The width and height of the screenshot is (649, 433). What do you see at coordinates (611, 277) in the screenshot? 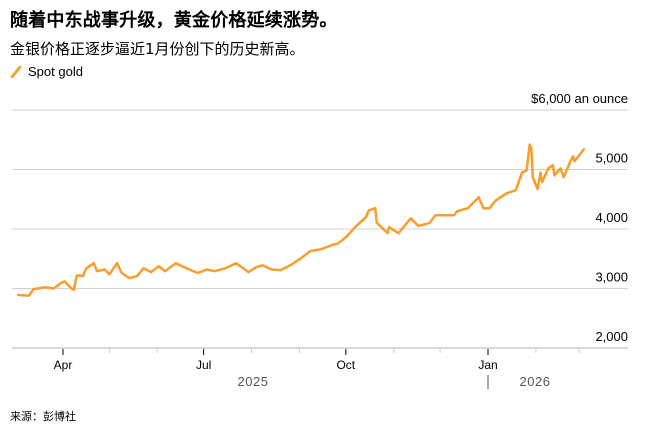
I see `y-tick-label: 3,000` at bounding box center [611, 277].